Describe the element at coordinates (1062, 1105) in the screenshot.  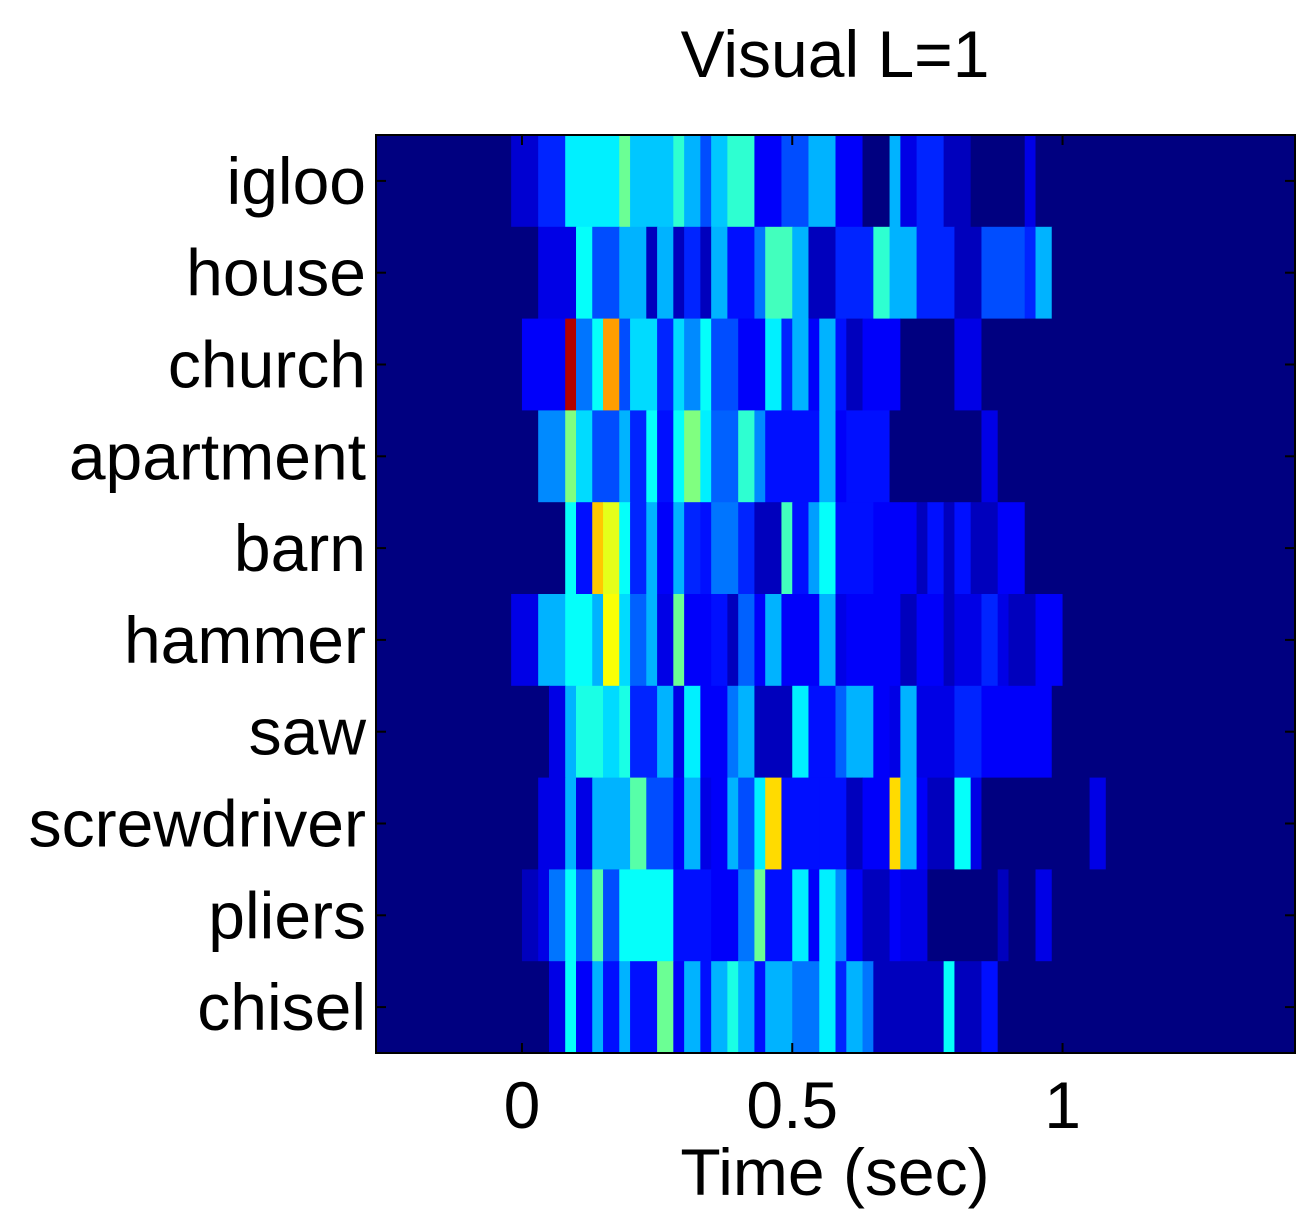
I see `x-tick-label-1: 1` at that location.